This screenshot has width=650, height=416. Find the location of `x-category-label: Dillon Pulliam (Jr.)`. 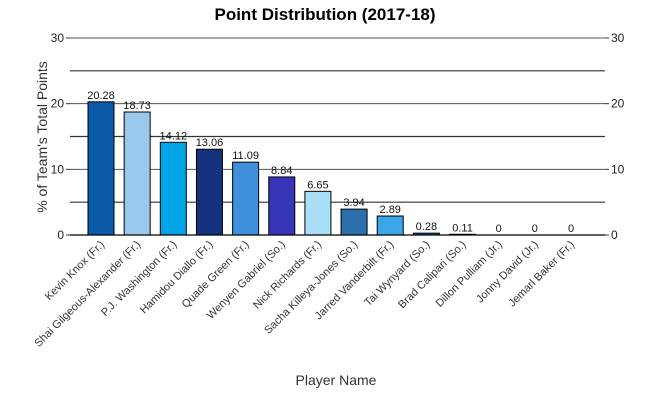

x-category-label: Dillon Pulliam (Jr.) is located at coordinates (469, 274).